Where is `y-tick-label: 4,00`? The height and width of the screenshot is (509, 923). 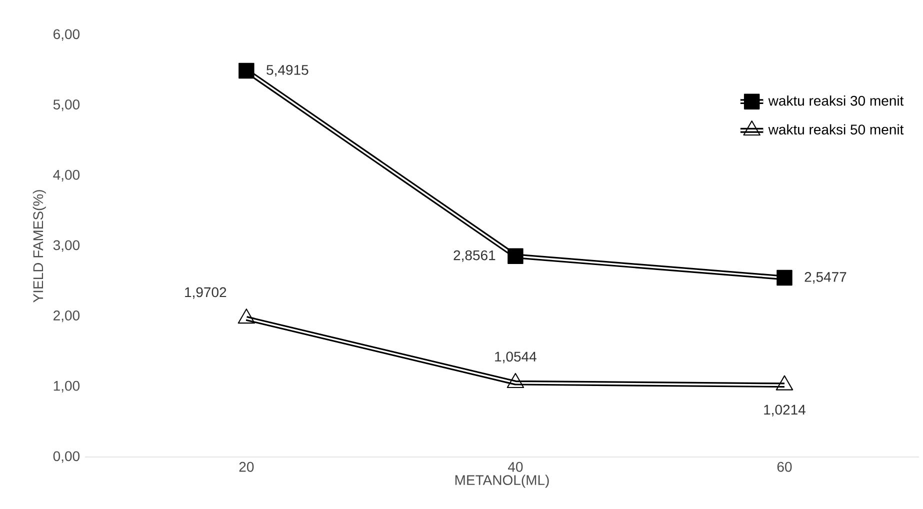 y-tick-label: 4,00 is located at coordinates (66, 176).